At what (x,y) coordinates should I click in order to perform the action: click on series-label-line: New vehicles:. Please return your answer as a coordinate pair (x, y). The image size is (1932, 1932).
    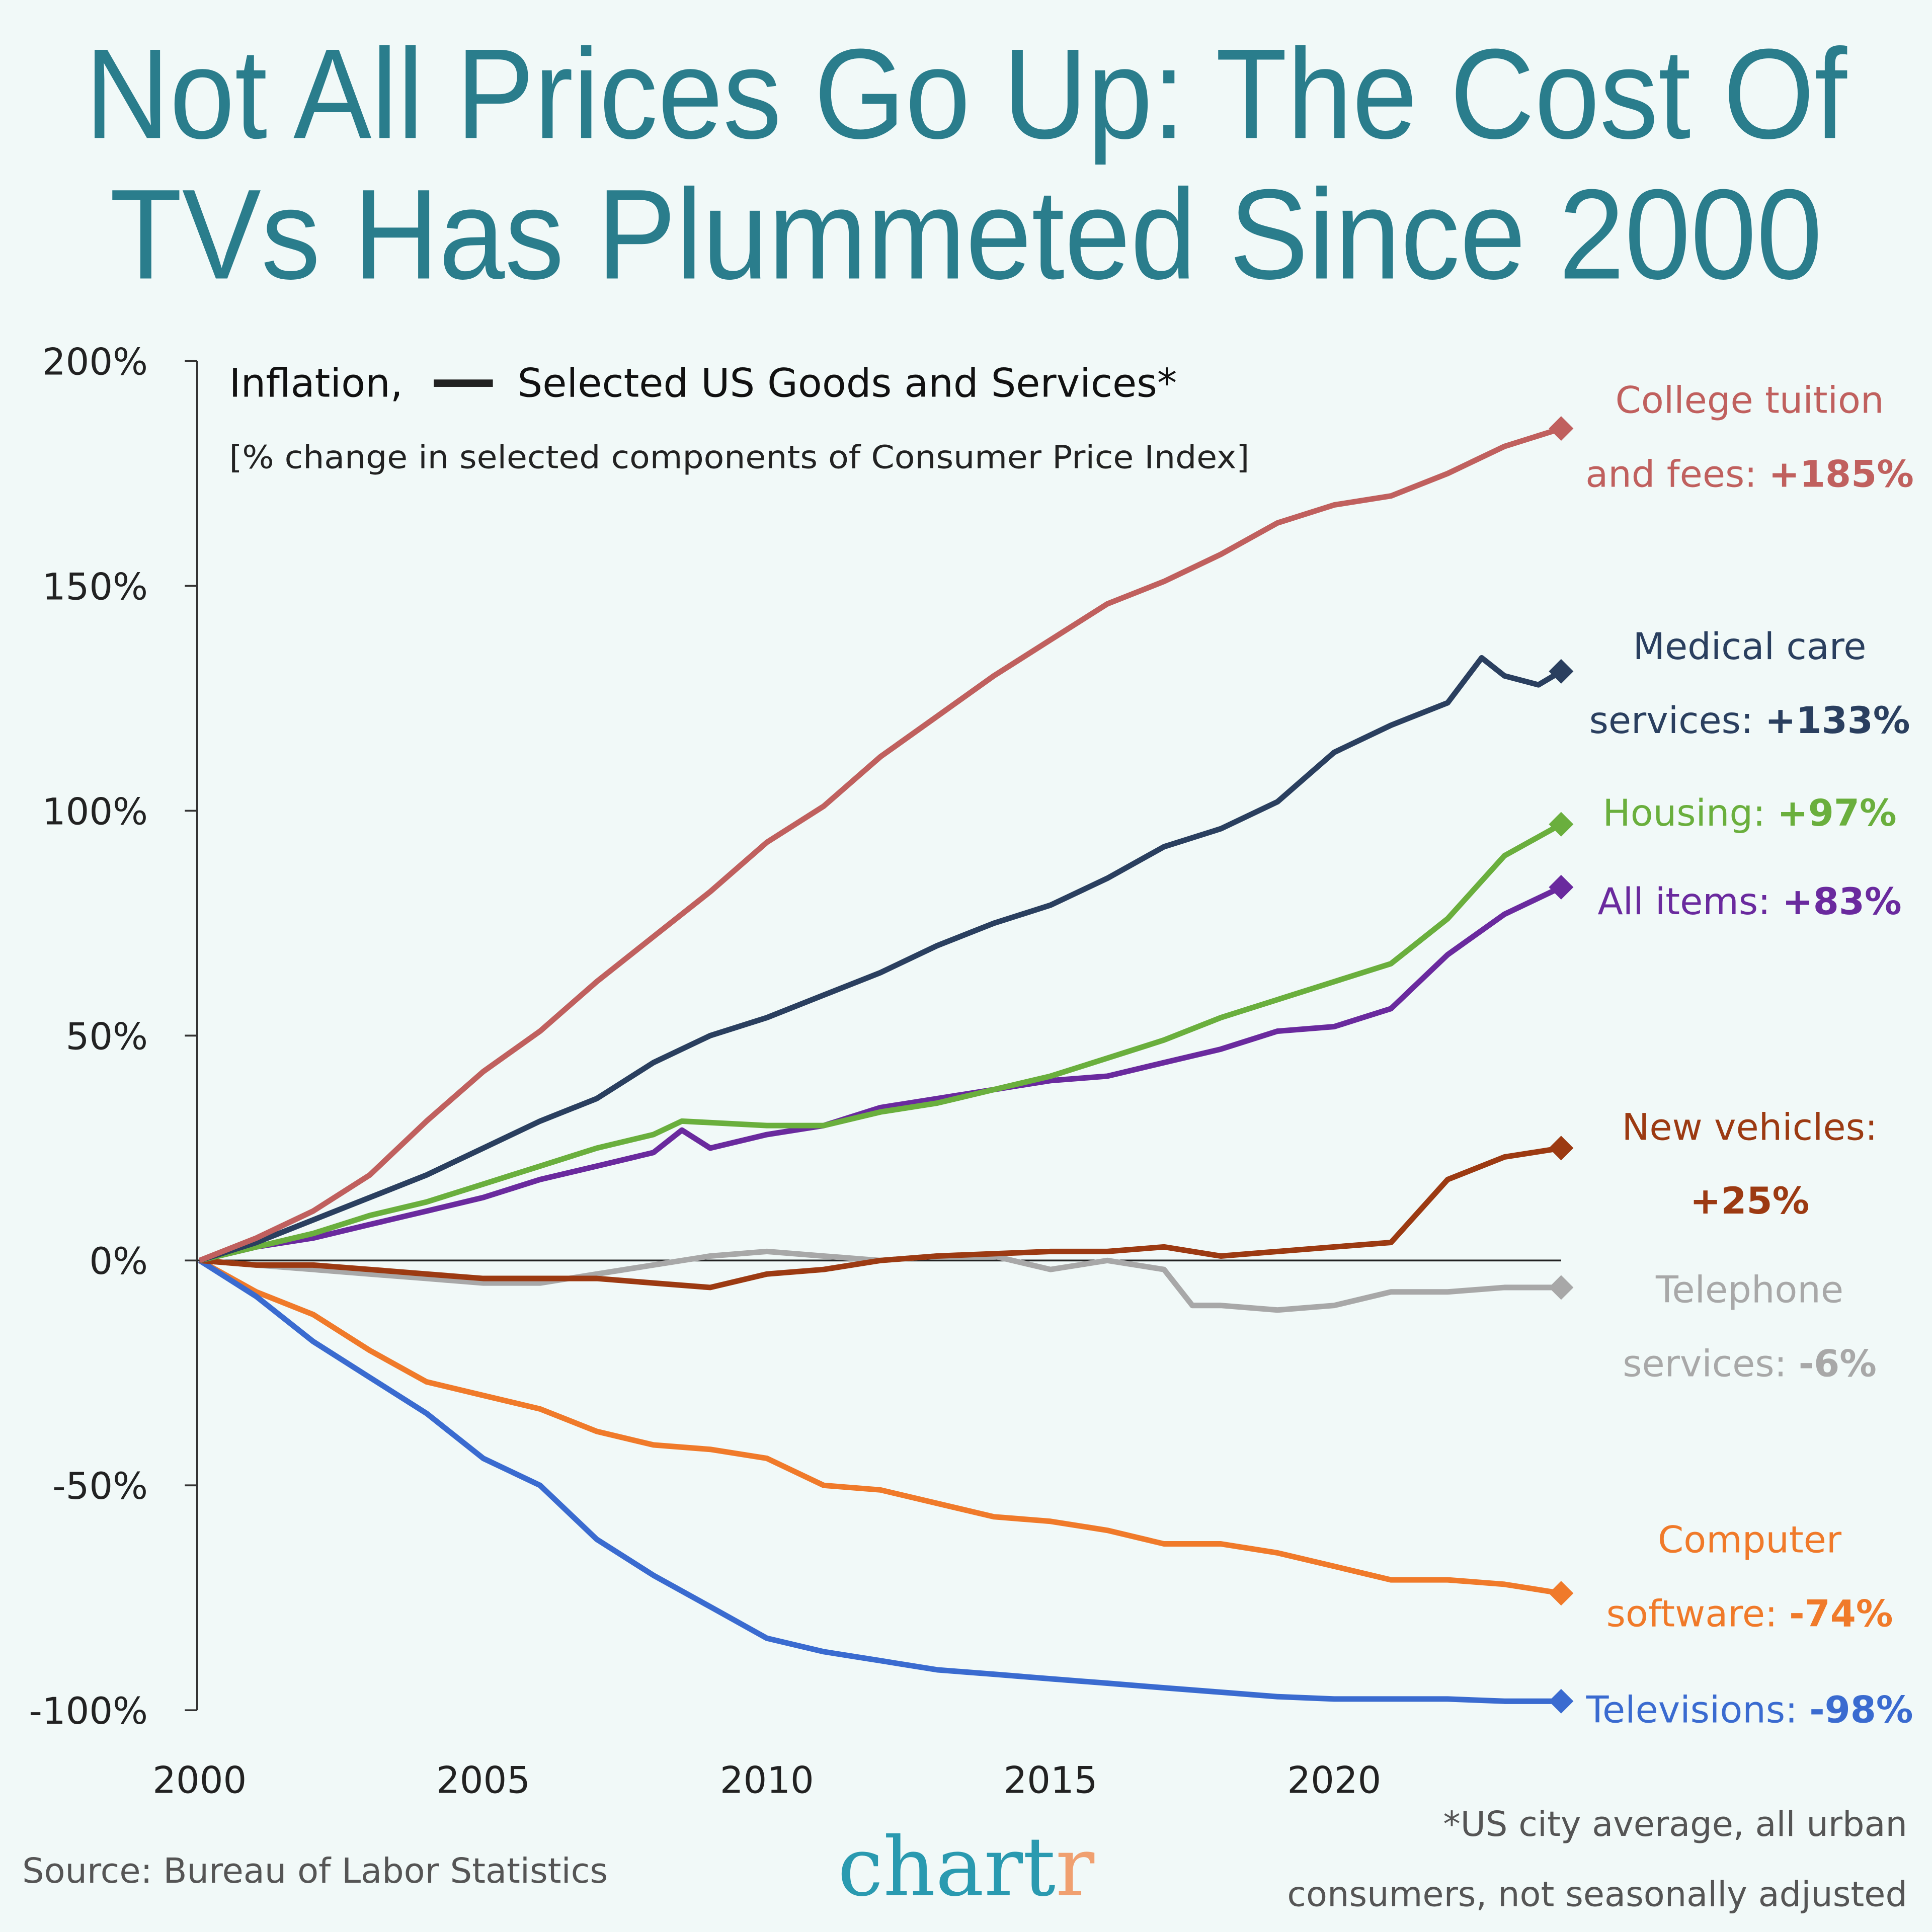
    Looking at the image, I should click on (1749, 1127).